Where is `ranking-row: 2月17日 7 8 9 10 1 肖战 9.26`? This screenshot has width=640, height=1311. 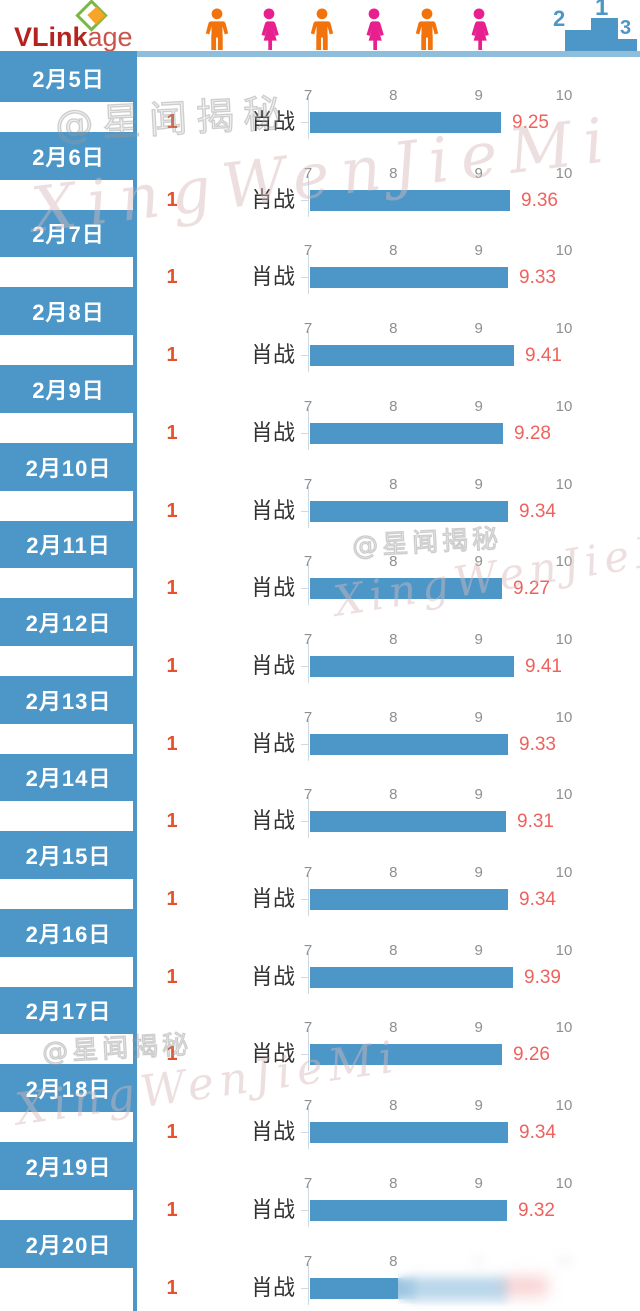 ranking-row: 2月17日 7 8 9 10 1 肖战 9.26 is located at coordinates (320, 1030).